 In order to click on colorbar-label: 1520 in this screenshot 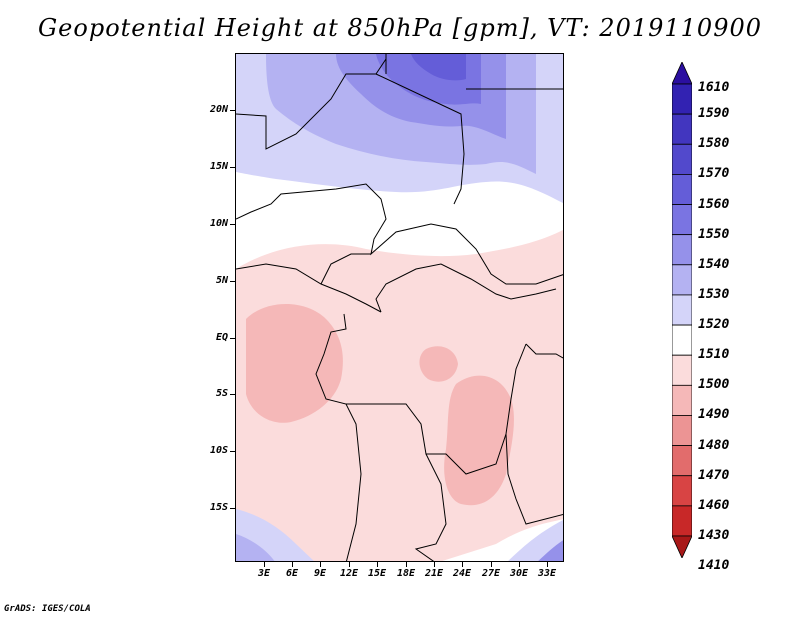, I will do `click(714, 325)`.